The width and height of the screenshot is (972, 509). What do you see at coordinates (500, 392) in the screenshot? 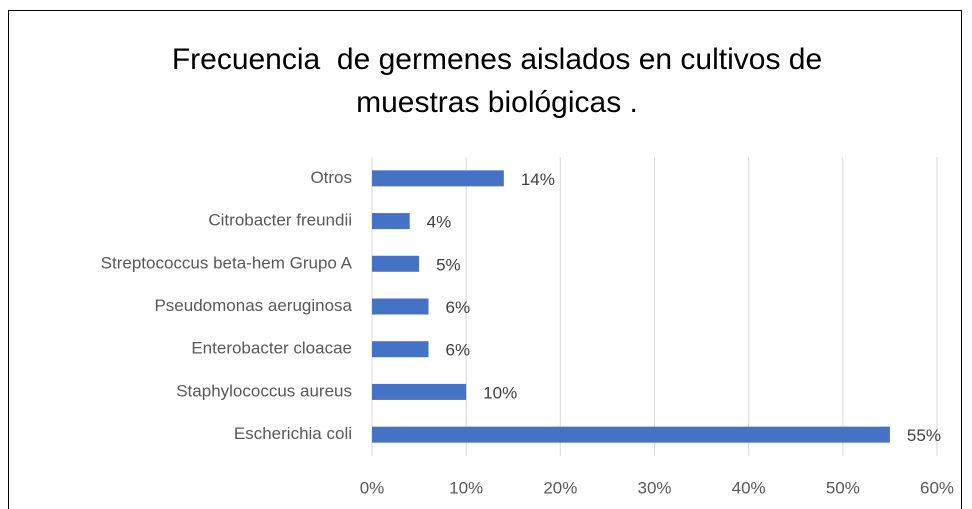
I see `data-label: 10%` at bounding box center [500, 392].